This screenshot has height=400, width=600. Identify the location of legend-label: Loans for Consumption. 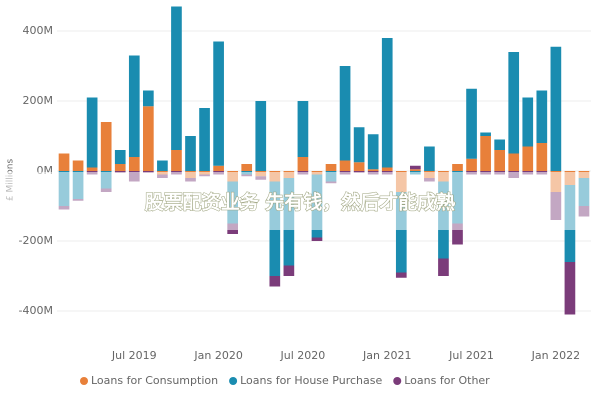
(154, 380).